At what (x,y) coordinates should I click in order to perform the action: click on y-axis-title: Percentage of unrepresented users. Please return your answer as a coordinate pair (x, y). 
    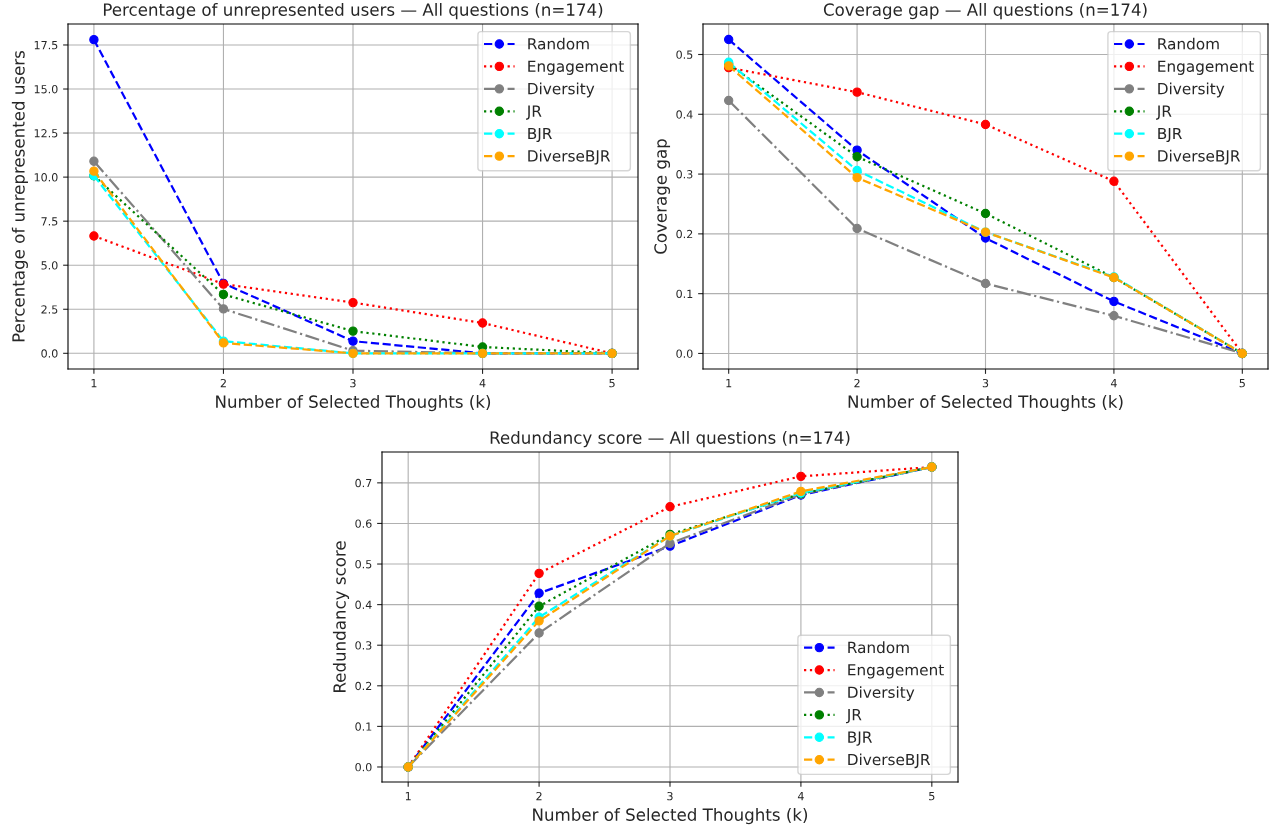
    Looking at the image, I should click on (19, 196).